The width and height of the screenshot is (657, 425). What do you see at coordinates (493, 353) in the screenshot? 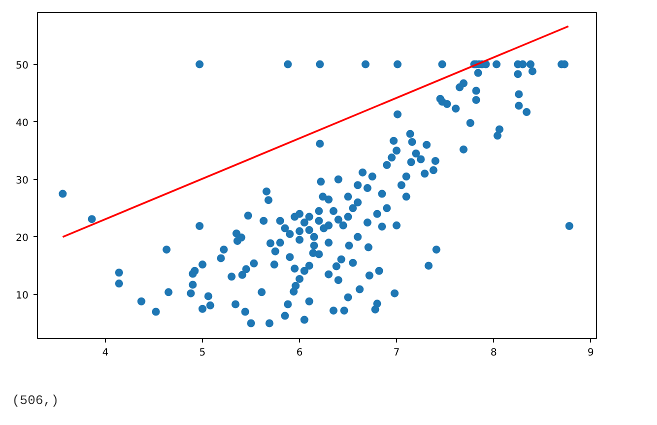
I see `x-tick-label: 8` at bounding box center [493, 353].